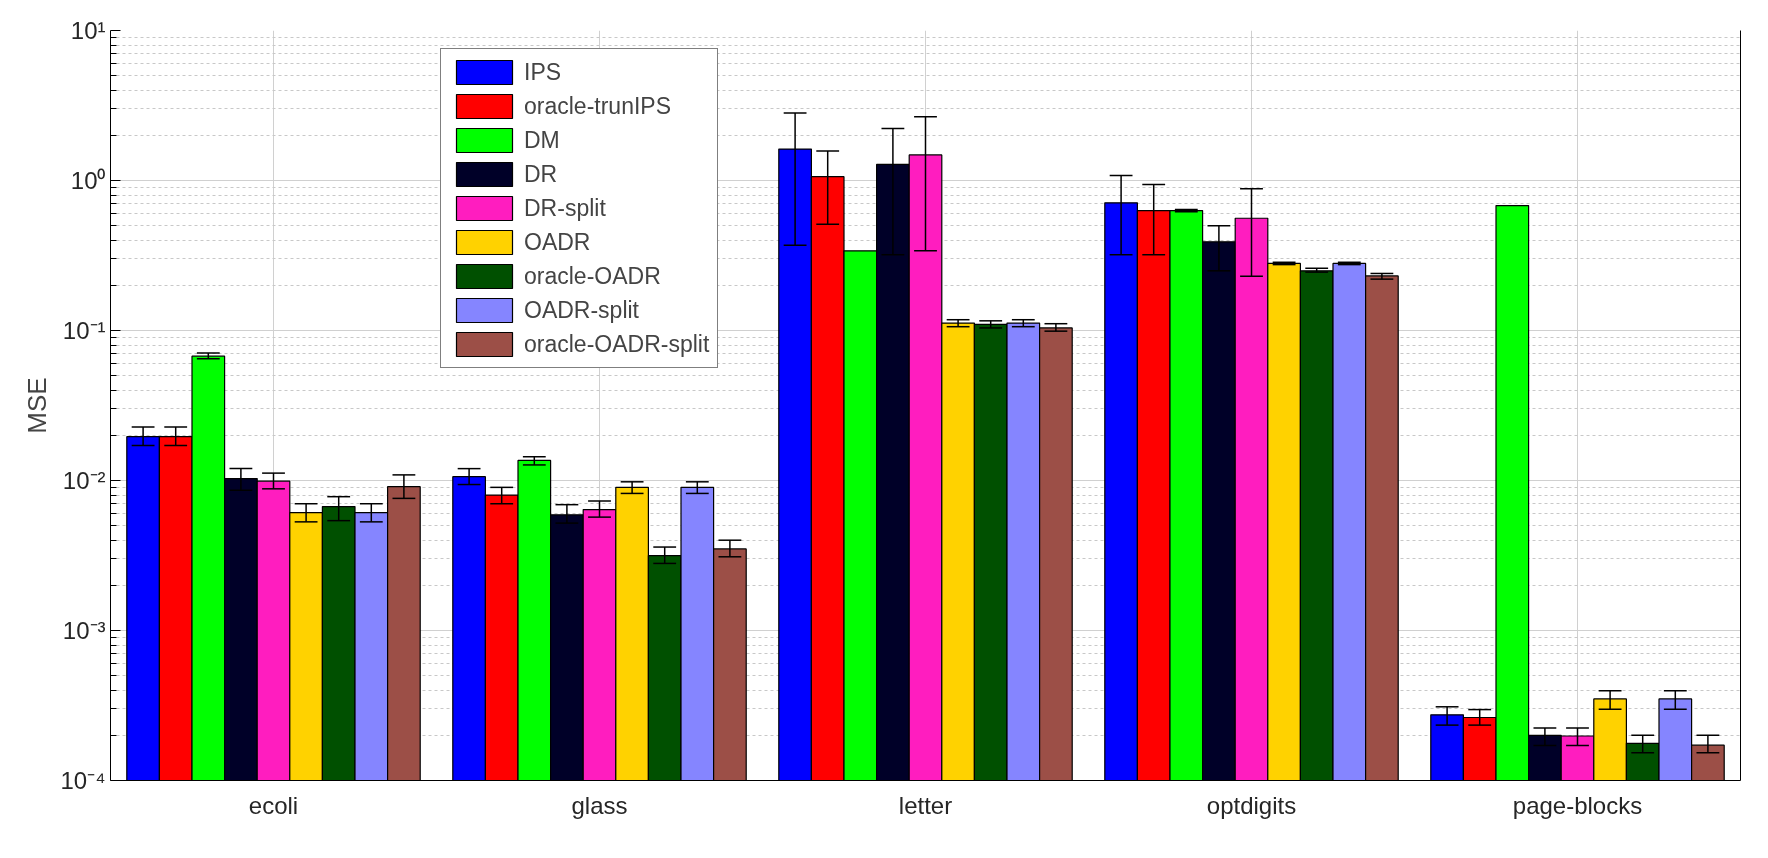  Describe the element at coordinates (541, 174) in the screenshot. I see `legend-label: DR` at that location.